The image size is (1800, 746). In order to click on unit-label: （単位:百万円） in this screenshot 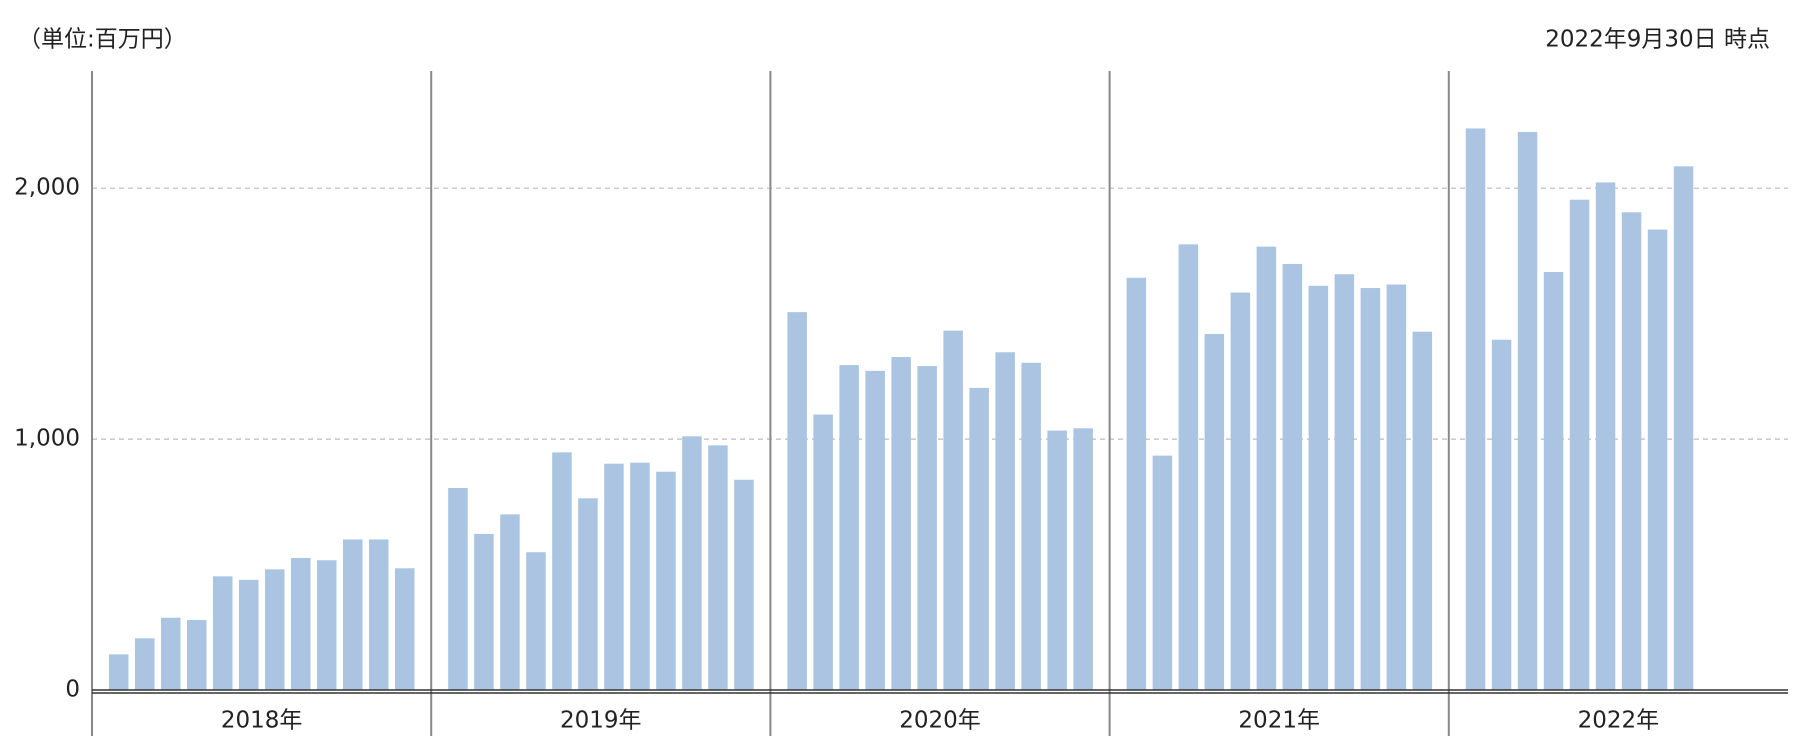, I will do `click(102, 40)`.